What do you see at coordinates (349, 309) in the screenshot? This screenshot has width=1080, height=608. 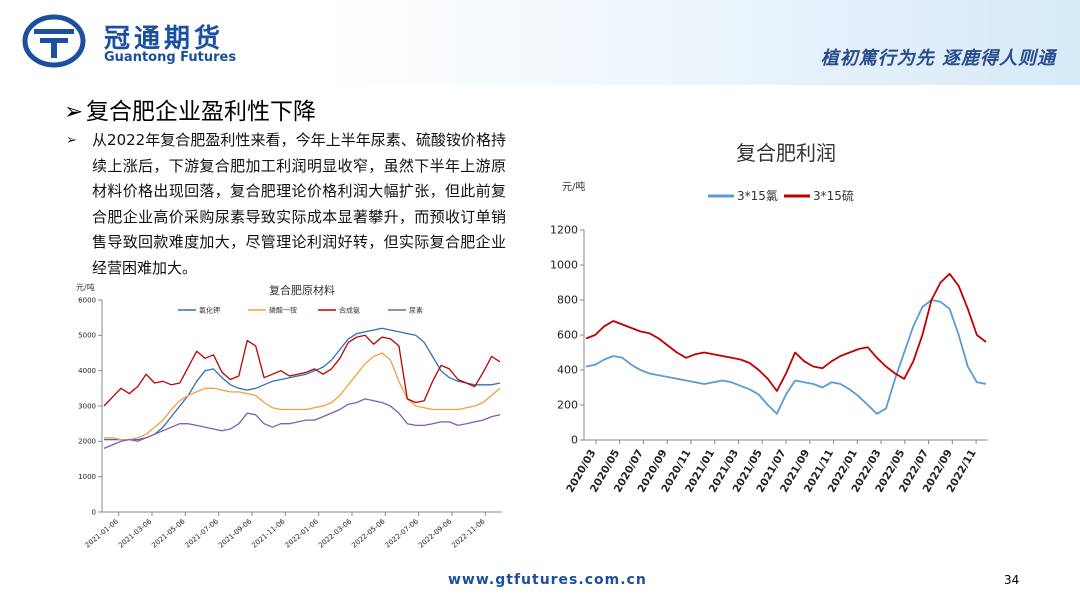 I see `legend-label: 合成氨` at bounding box center [349, 309].